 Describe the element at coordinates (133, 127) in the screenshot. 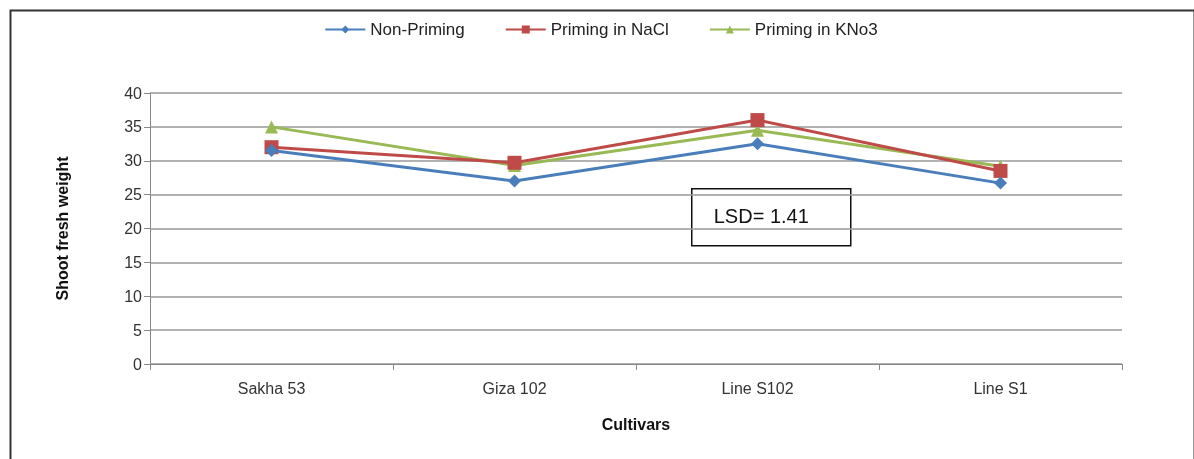

I see `y-tick-label: 35` at that location.